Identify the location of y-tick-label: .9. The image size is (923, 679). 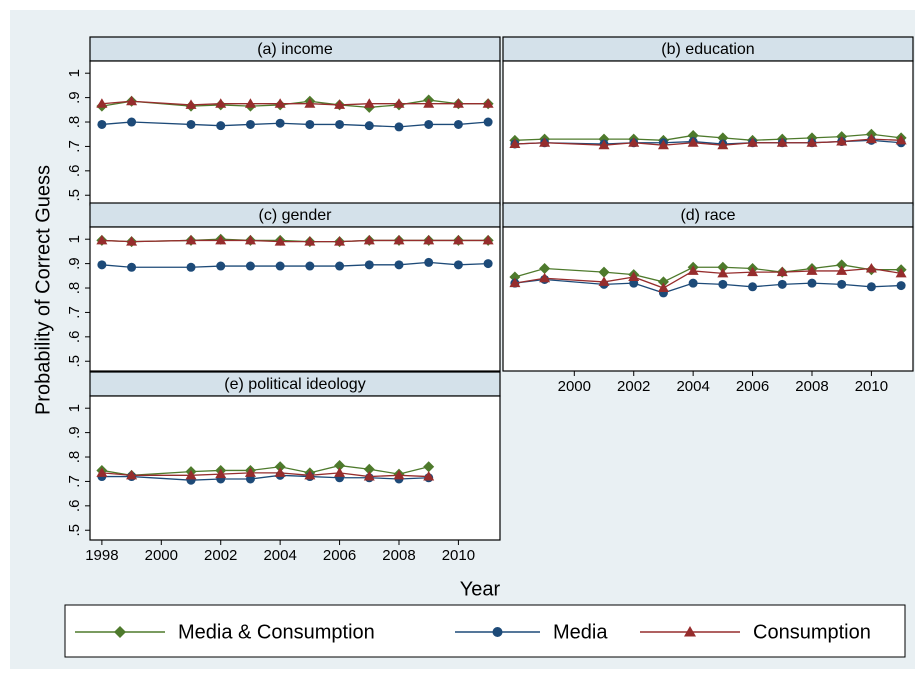
(74, 432).